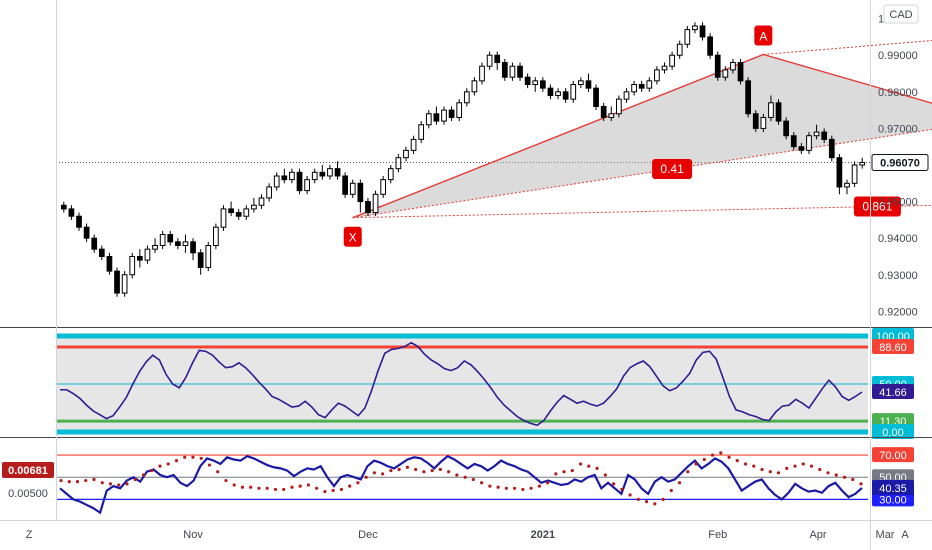  I want to click on zoom-button: Z, so click(29, 535).